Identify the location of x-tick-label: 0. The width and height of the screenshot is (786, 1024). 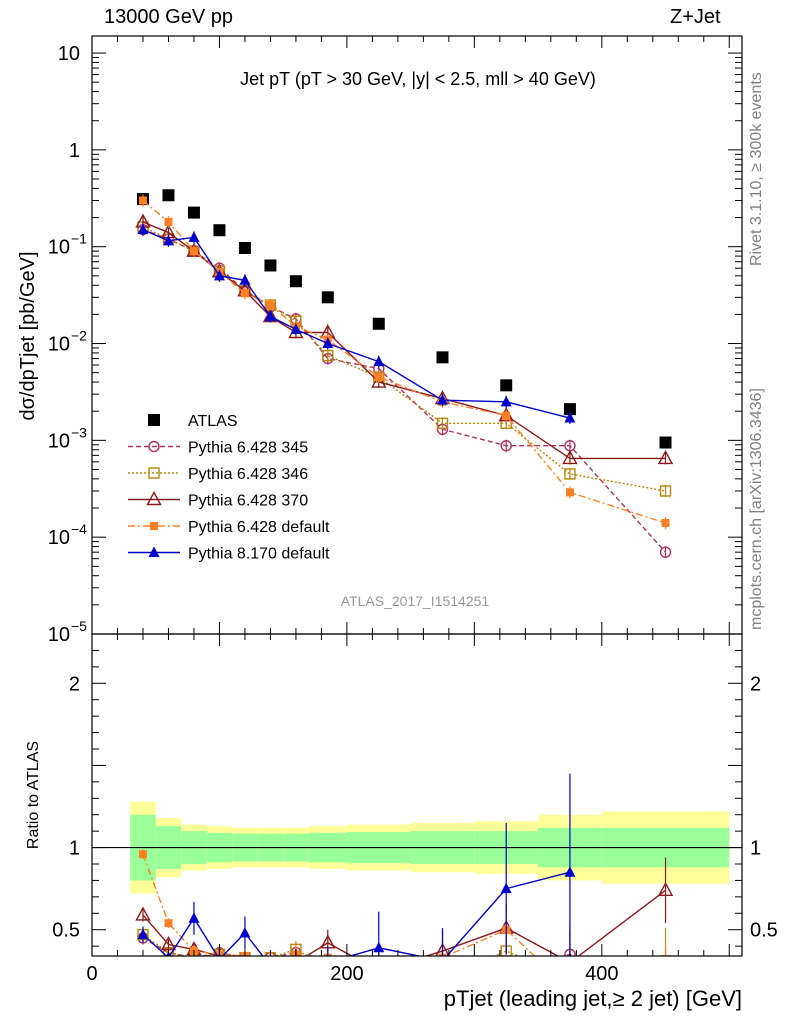
(91, 974).